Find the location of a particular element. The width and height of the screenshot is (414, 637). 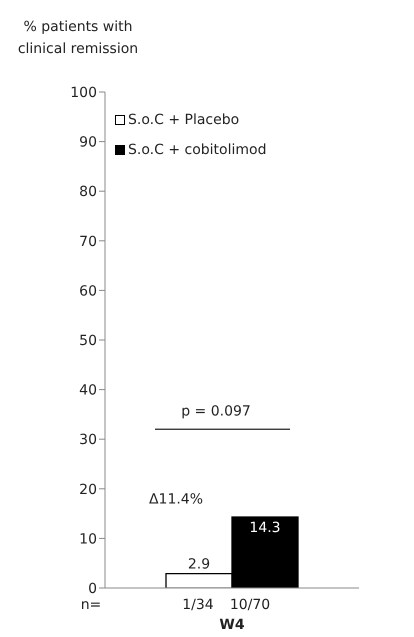

legend-label: S.o.C + Placebo is located at coordinates (184, 120).